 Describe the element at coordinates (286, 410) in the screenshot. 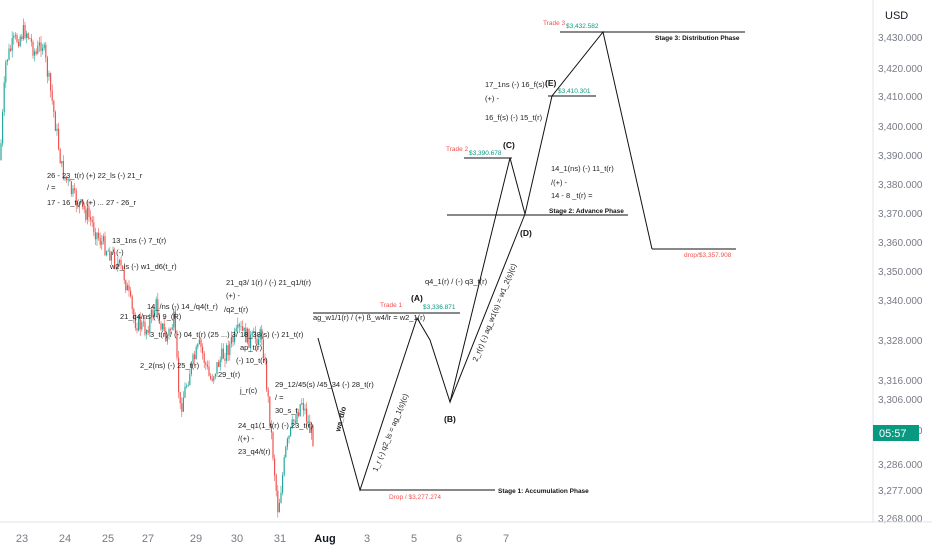

I see `annotation: 30_s_t` at that location.